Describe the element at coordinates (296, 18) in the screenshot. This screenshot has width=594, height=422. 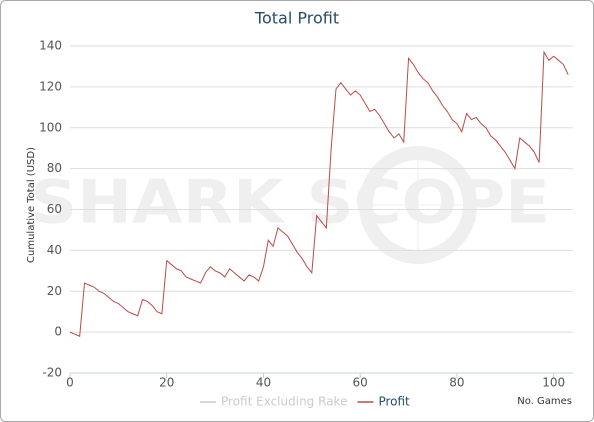
I see `chart-title: Total Profit` at that location.